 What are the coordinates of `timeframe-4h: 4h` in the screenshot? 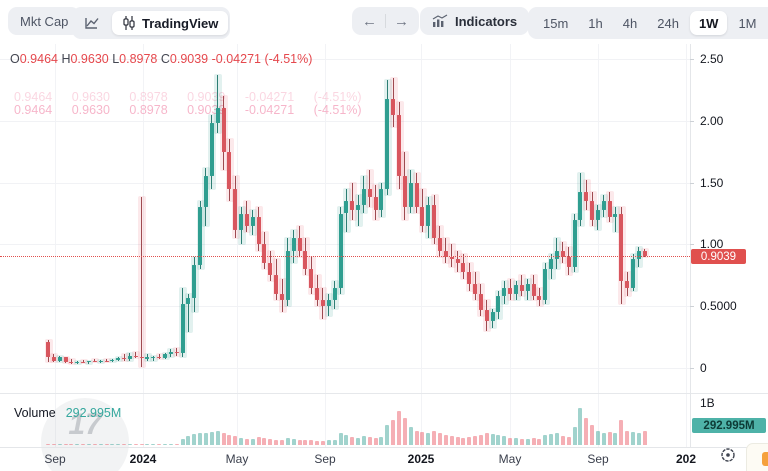 It's located at (630, 23).